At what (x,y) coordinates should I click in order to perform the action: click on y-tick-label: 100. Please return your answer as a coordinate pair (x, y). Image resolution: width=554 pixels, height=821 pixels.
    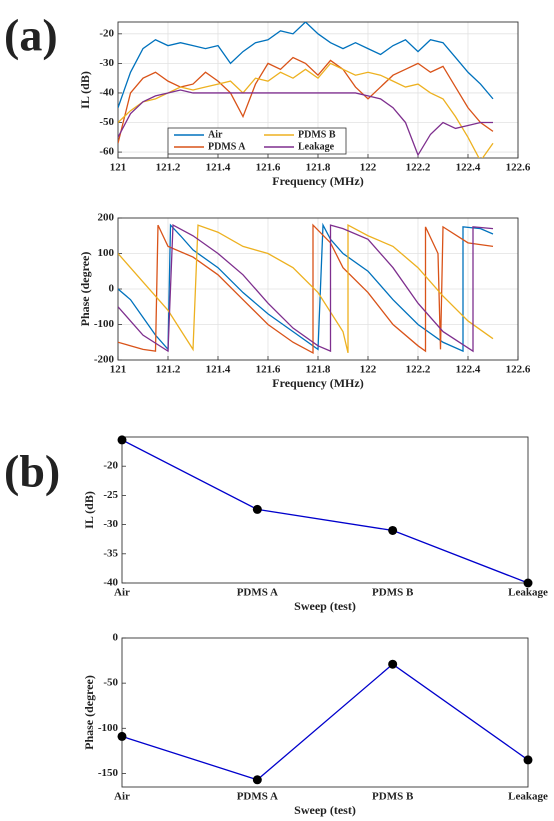
    Looking at the image, I should click on (106, 253).